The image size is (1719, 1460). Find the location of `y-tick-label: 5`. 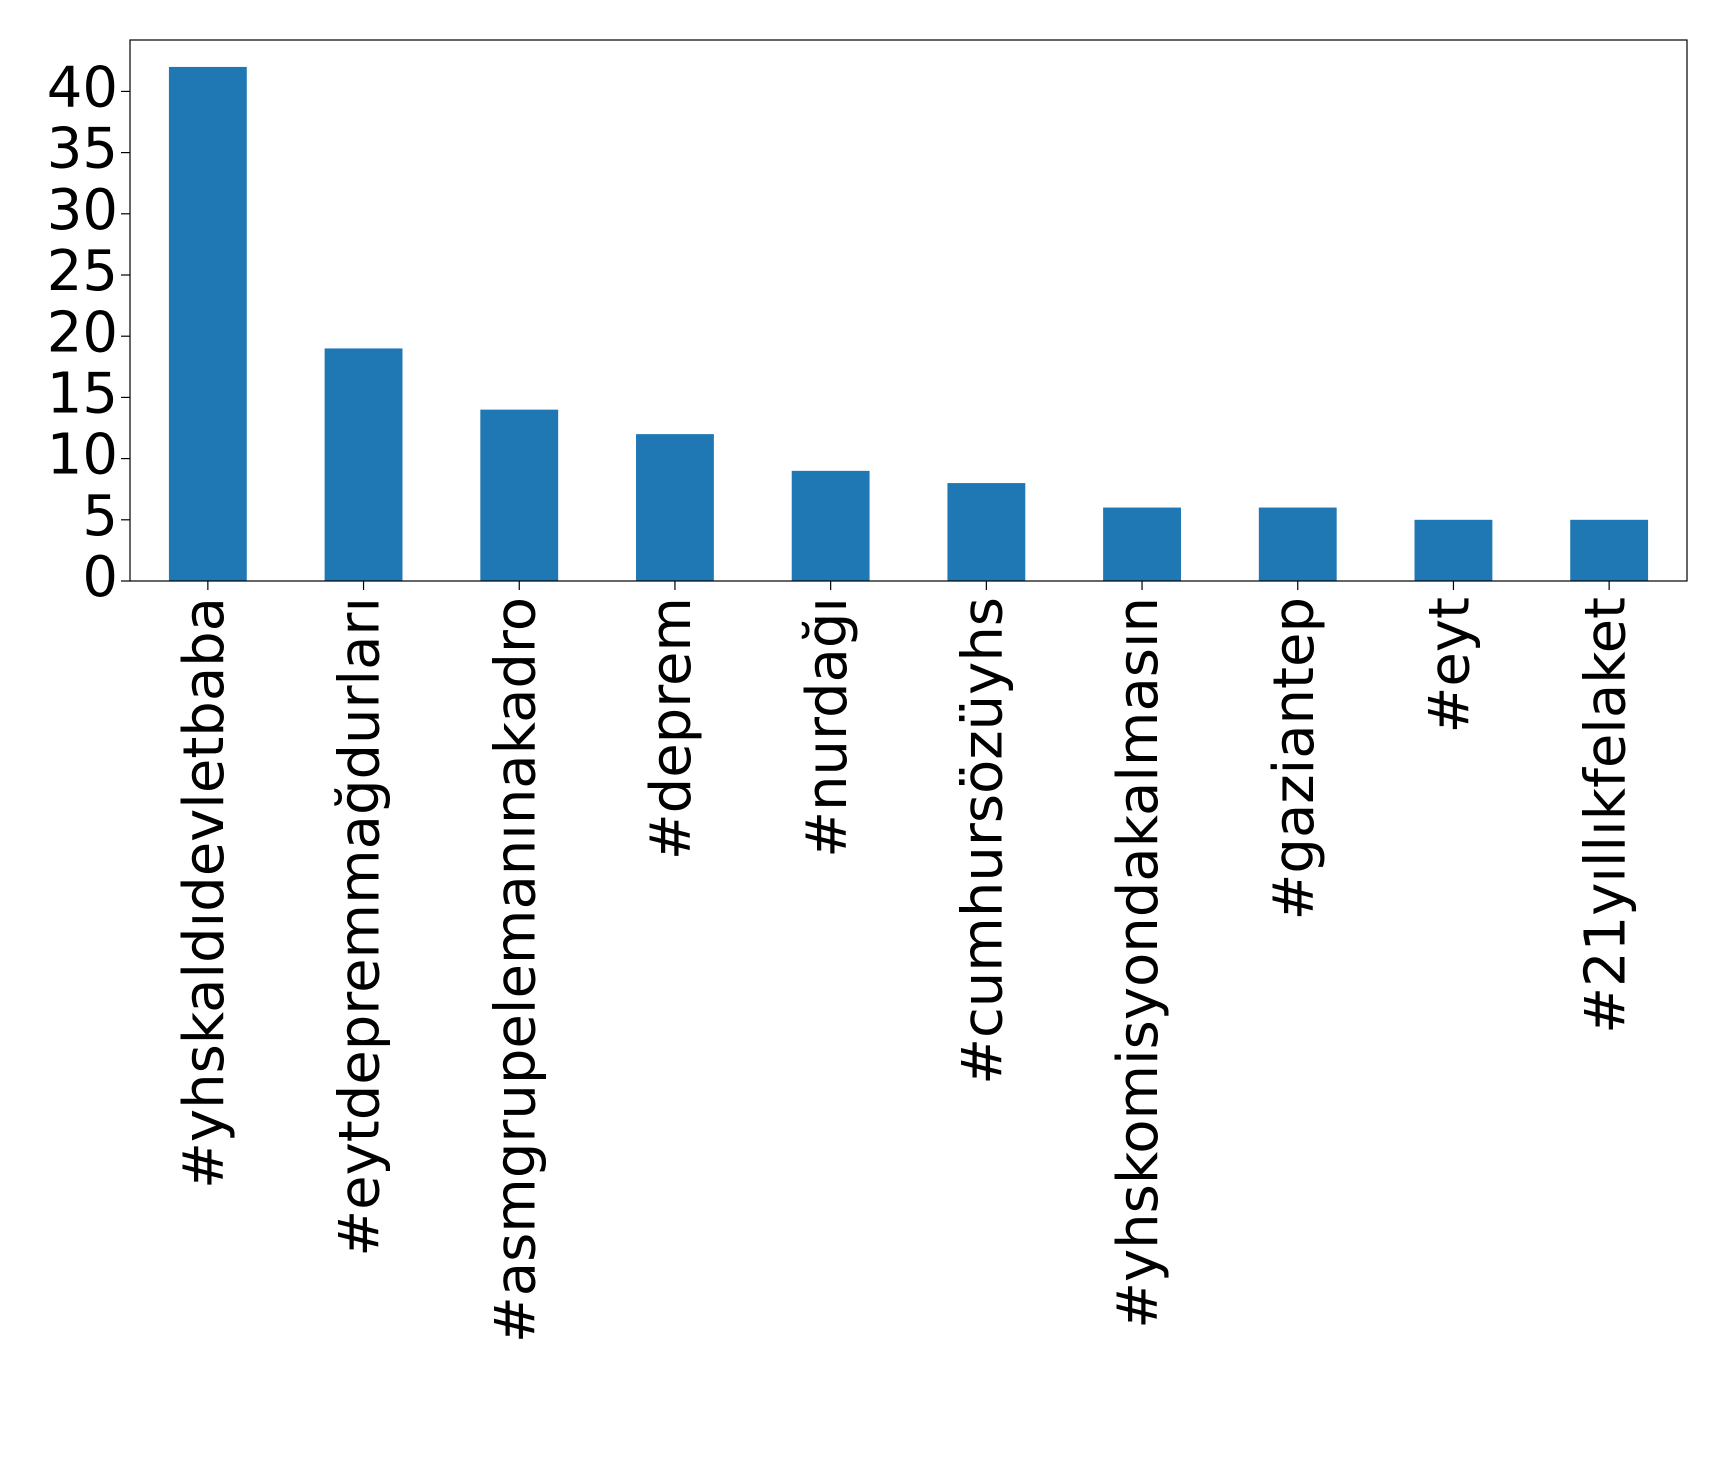

y-tick-label: 5 is located at coordinates (100, 516).